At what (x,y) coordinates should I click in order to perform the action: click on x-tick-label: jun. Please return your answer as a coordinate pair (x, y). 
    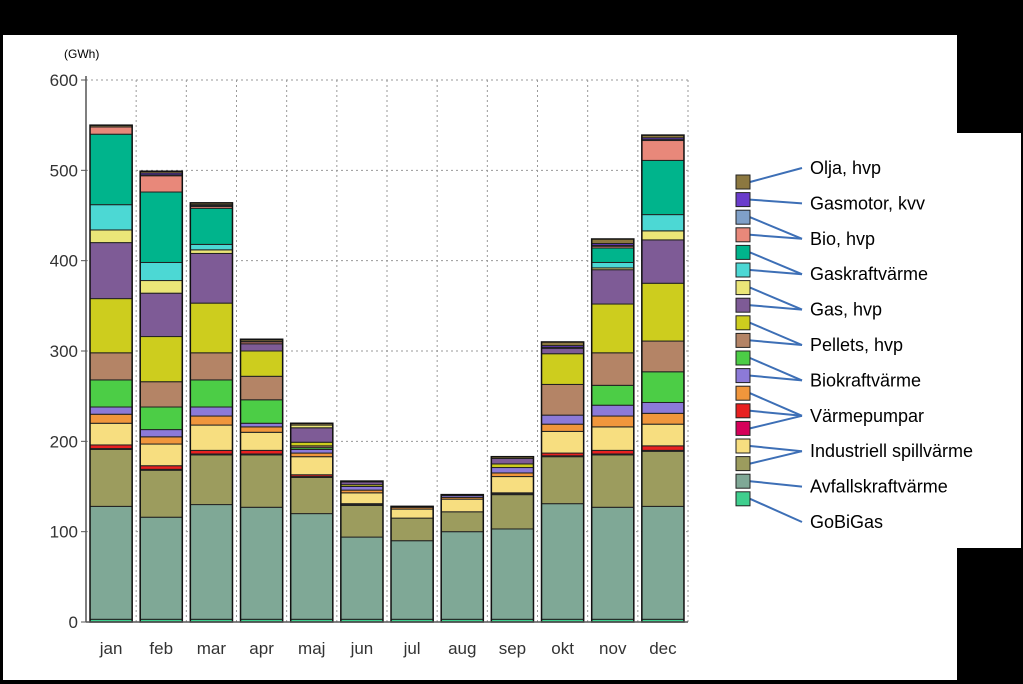
    Looking at the image, I should click on (362, 648).